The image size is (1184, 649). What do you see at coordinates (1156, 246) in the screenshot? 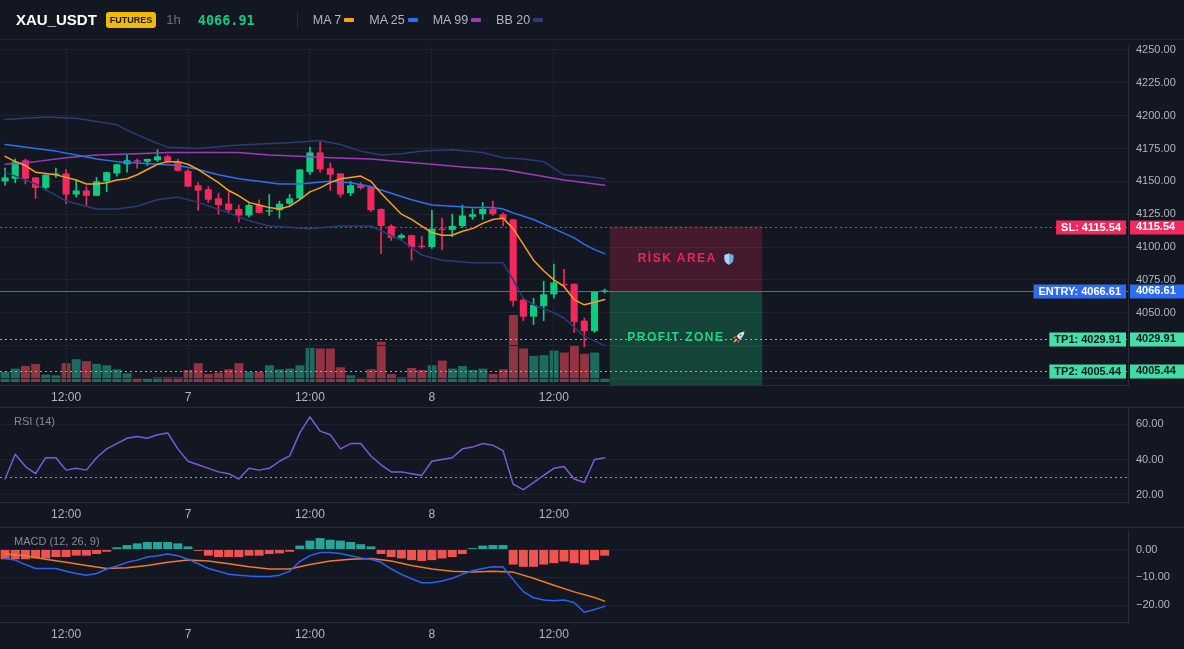
I see `y-tick-label: 4100.00` at bounding box center [1156, 246].